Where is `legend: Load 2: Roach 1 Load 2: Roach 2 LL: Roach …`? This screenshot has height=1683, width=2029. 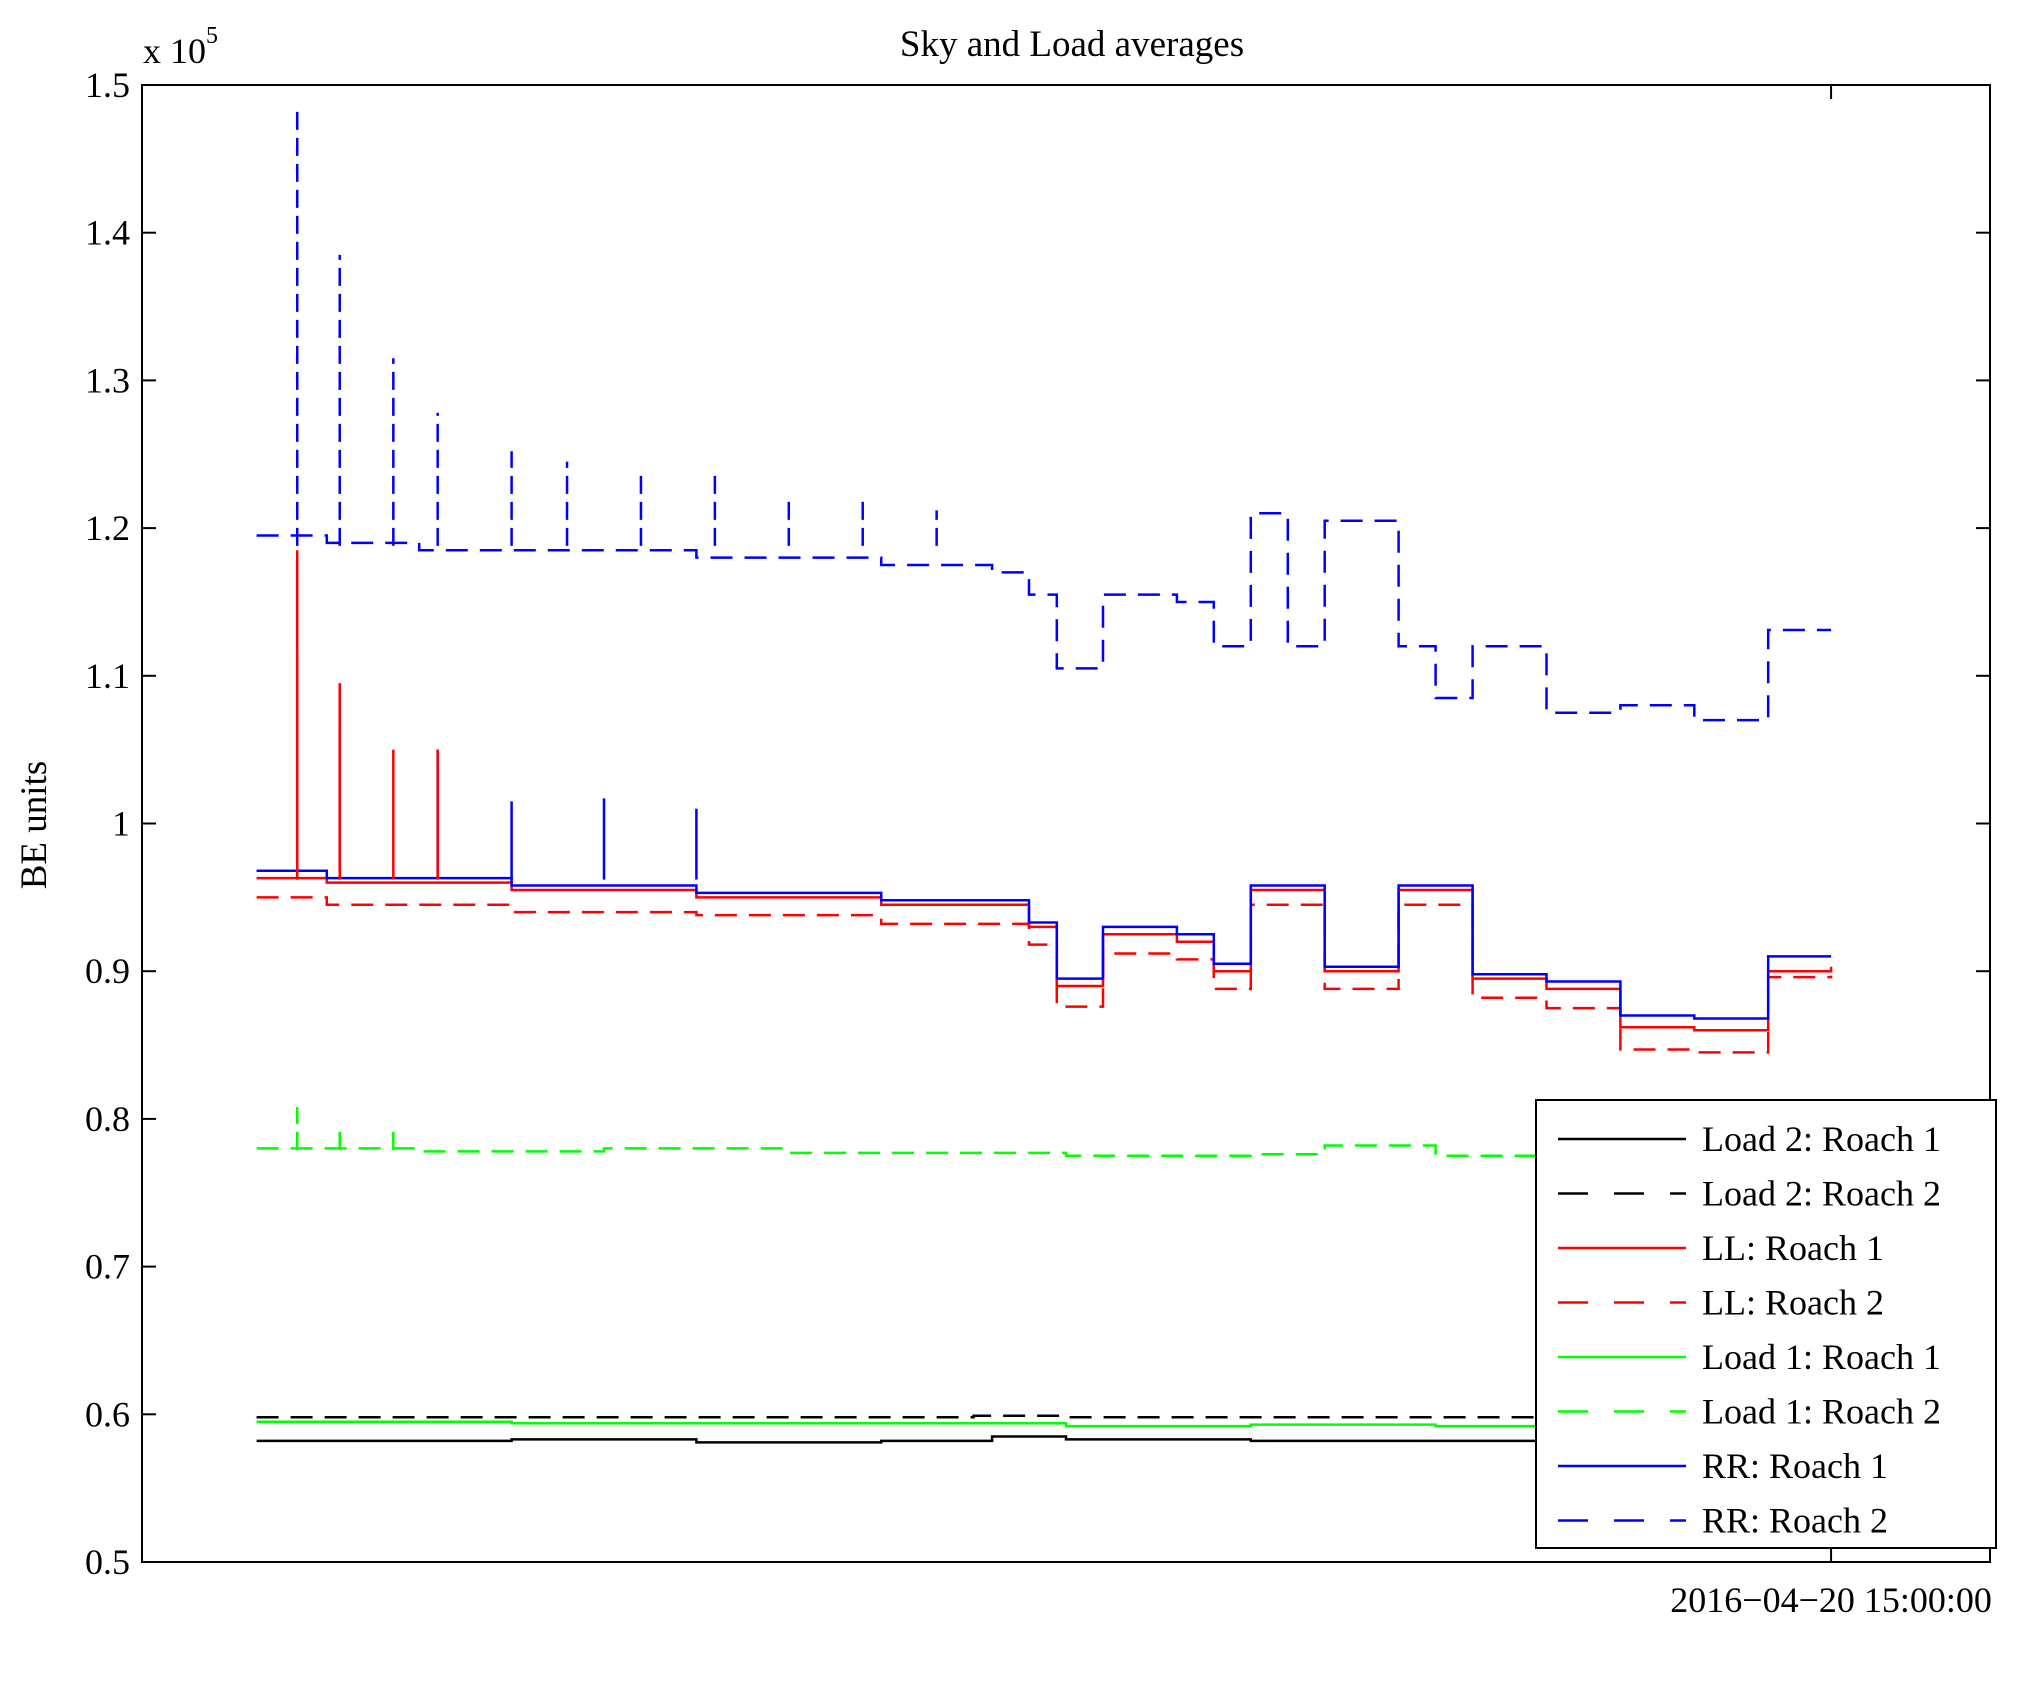
legend: Load 2: Roach 1 Load 2: Roach 2 LL: Roach … is located at coordinates (1766, 1324).